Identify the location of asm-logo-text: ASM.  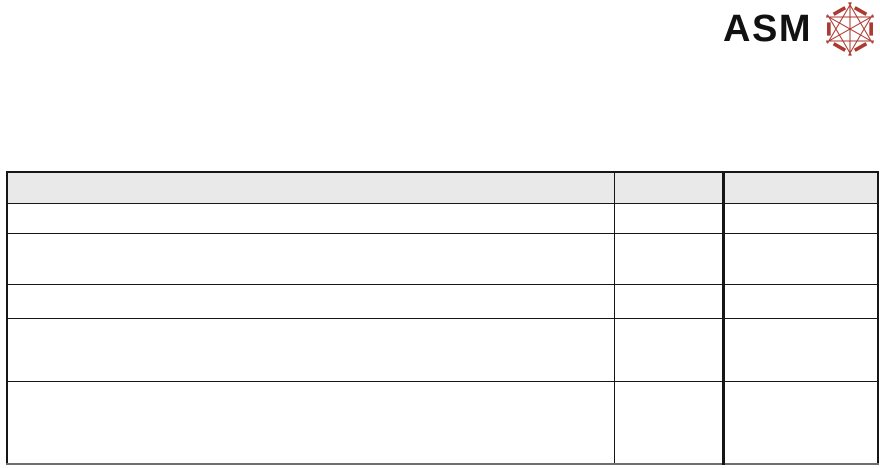
(767, 29).